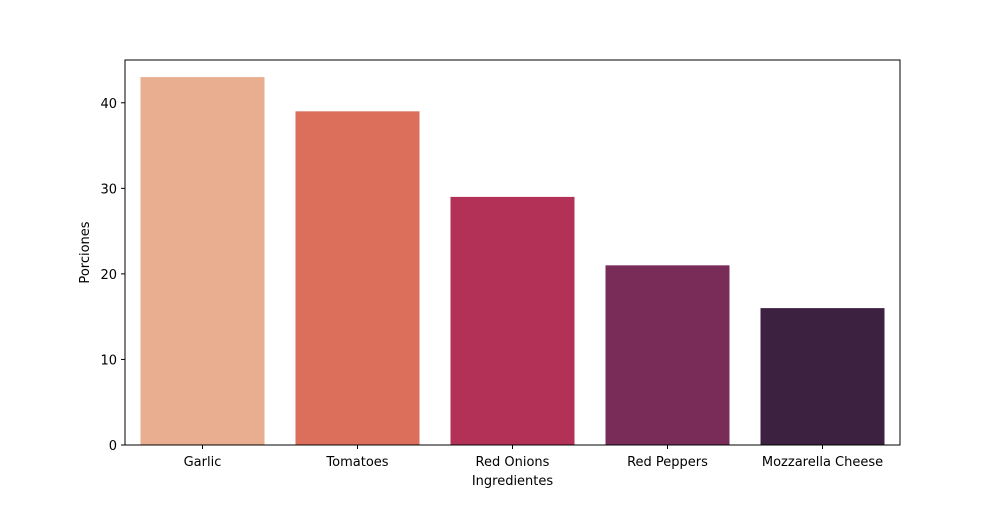  What do you see at coordinates (108, 275) in the screenshot?
I see `y-tick-label: 20` at bounding box center [108, 275].